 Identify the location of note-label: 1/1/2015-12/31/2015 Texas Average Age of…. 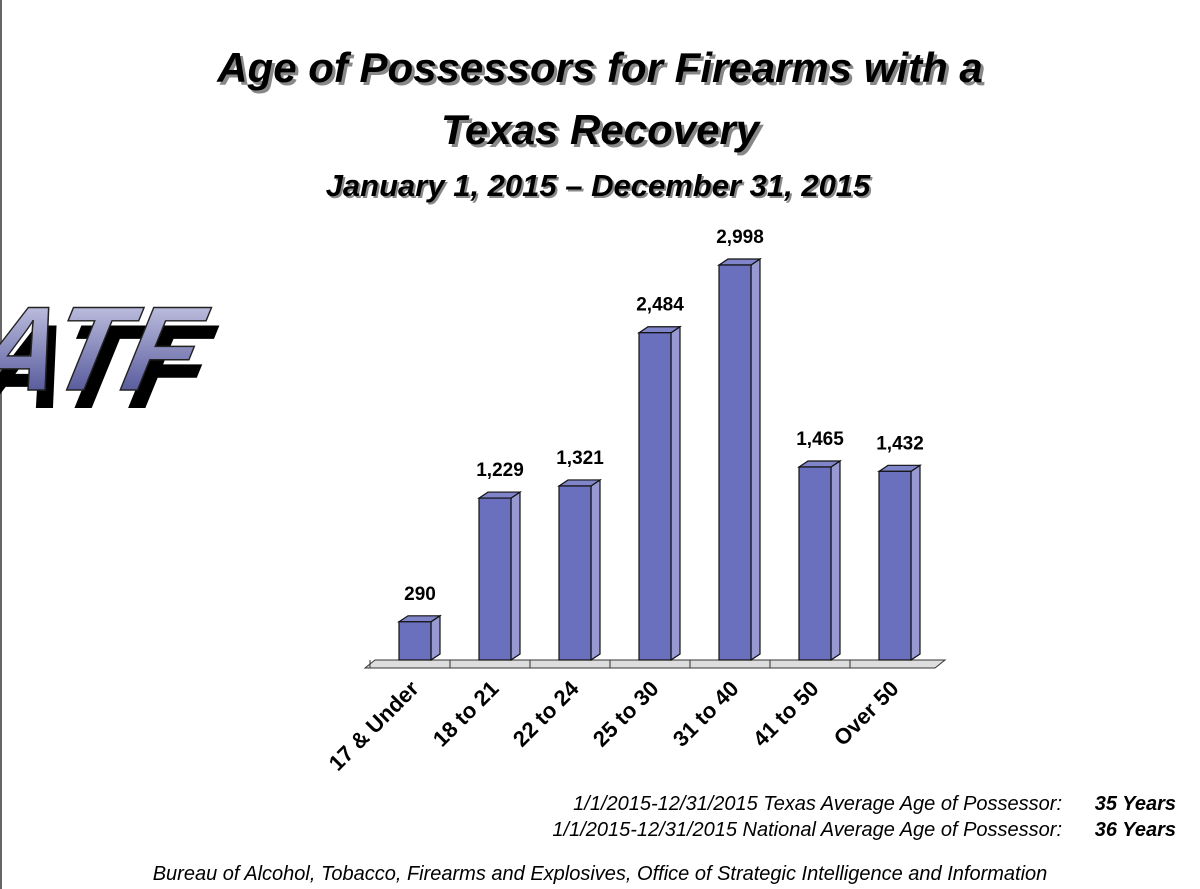
(817, 804).